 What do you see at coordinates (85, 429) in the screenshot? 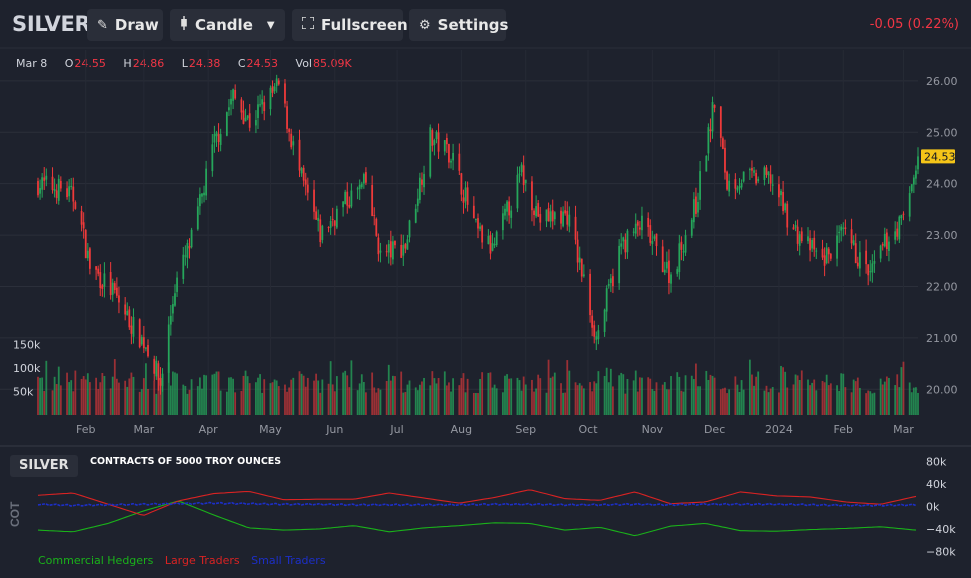
I see `time-tick-label: Feb` at bounding box center [85, 429].